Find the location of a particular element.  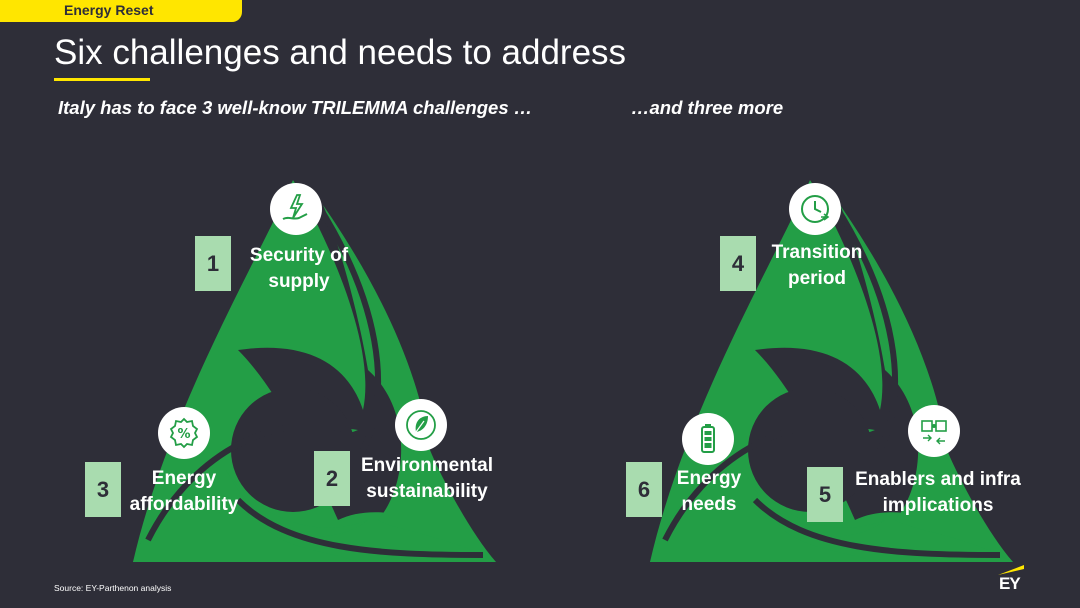

percent-badge-icon: % is located at coordinates (184, 433).